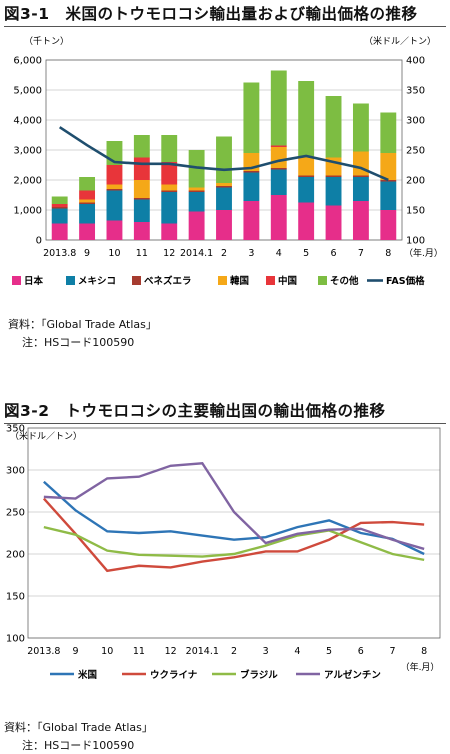 This screenshot has width=450, height=754. What do you see at coordinates (405, 281) in the screenshot?
I see `legend-label: FAS価格` at bounding box center [405, 281].